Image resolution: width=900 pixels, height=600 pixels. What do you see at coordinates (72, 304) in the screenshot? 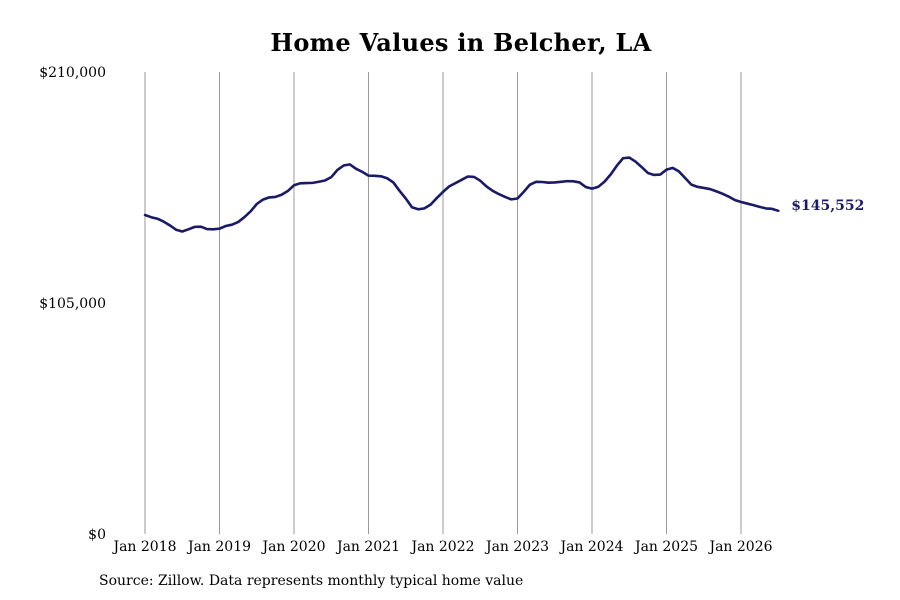
I see `y-tick-label: $105,000` at bounding box center [72, 304].